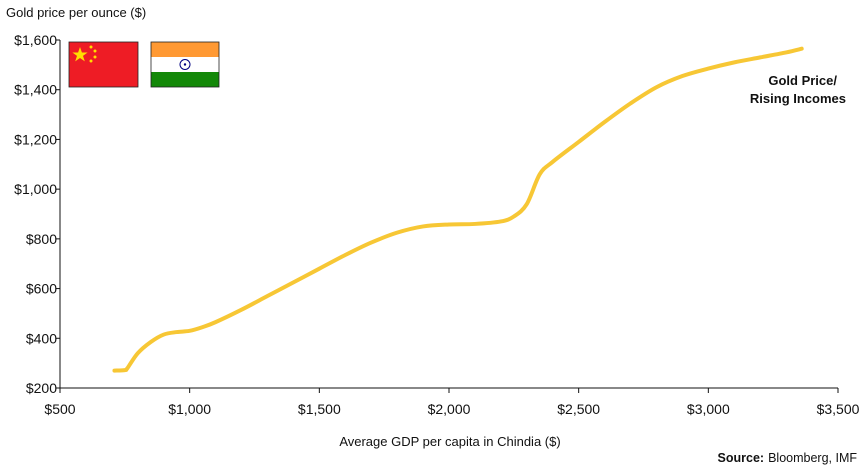 Image resolution: width=863 pixels, height=467 pixels. I want to click on y-tick-label: $800, so click(41, 239).